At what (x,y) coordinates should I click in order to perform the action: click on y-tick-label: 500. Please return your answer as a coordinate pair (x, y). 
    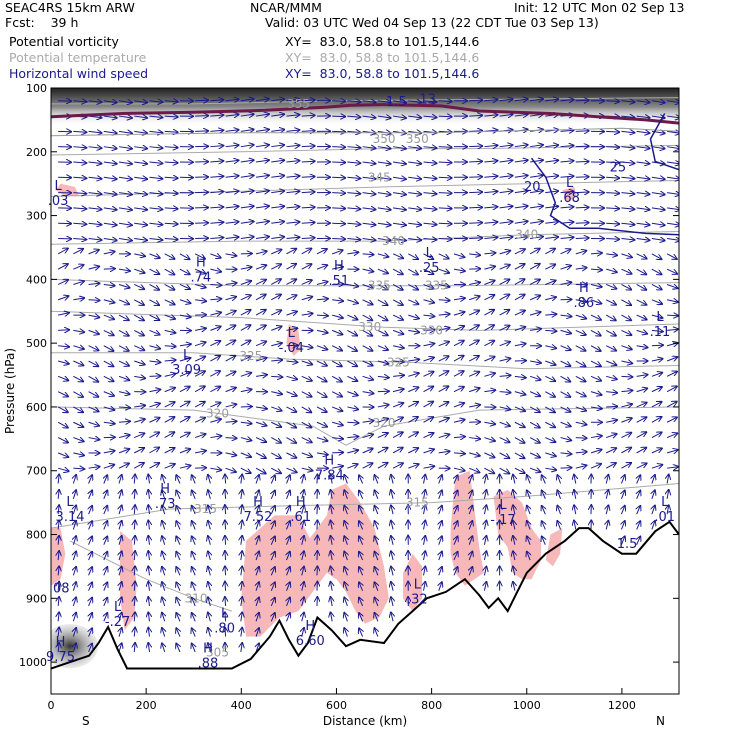
    Looking at the image, I should click on (36, 343).